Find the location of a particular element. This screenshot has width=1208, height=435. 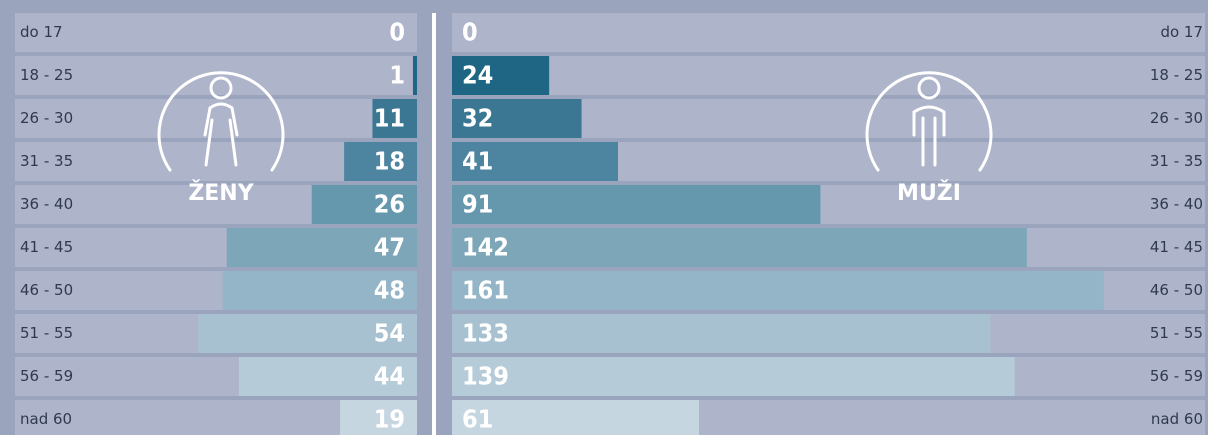

value-label: 133 is located at coordinates (485, 333).